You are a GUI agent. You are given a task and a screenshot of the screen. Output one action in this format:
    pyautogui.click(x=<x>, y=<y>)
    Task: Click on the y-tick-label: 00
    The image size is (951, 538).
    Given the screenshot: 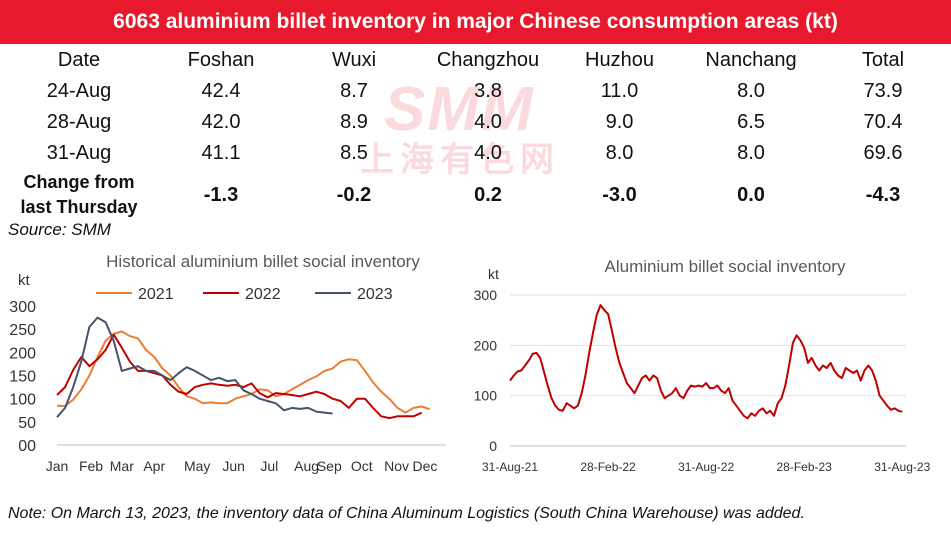 What is the action you would take?
    pyautogui.click(x=27, y=446)
    